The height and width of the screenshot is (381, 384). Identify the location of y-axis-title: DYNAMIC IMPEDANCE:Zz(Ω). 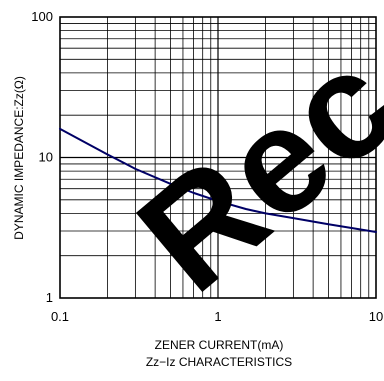
(19, 158).